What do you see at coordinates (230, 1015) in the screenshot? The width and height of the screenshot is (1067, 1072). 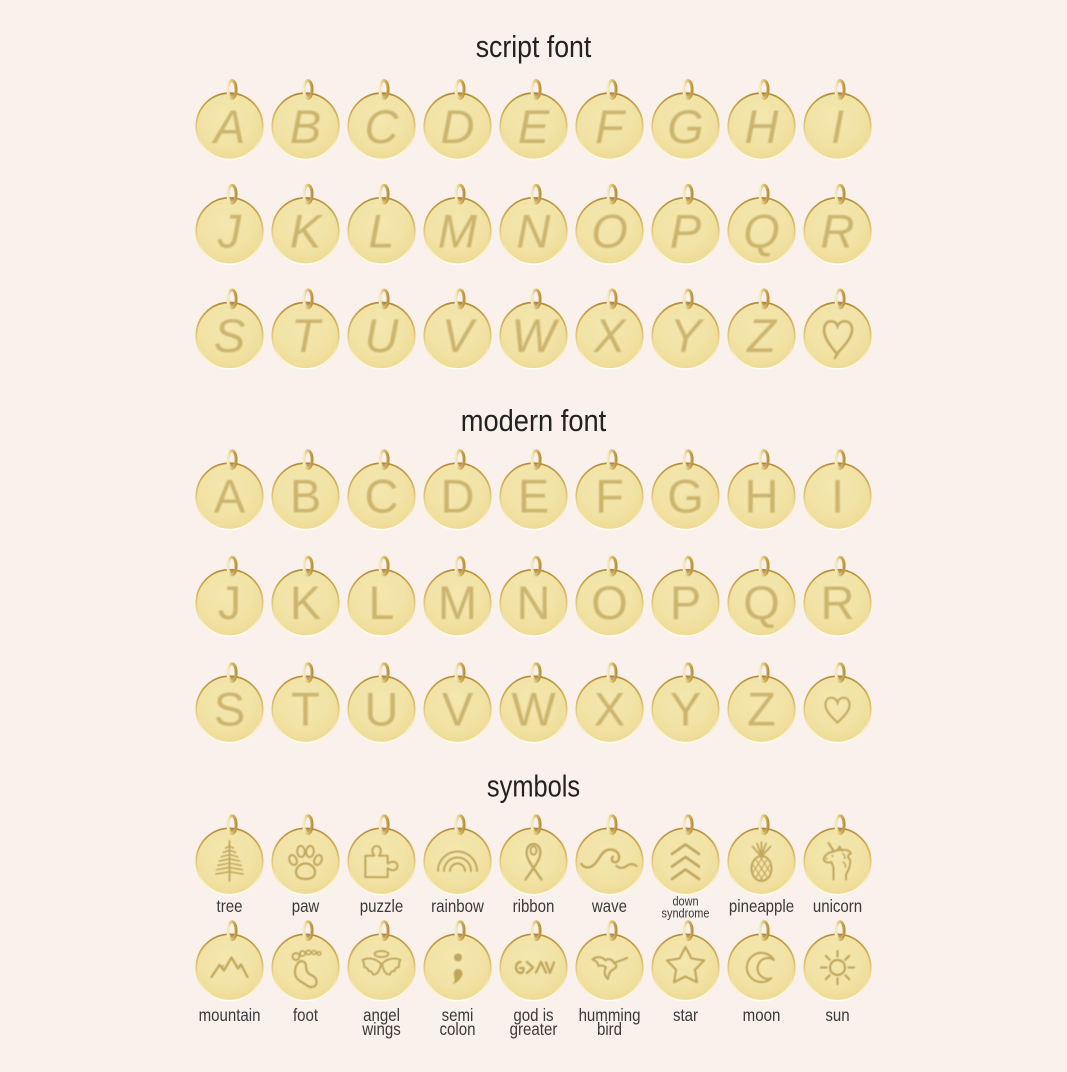 I see `svg-text: mountain` at bounding box center [230, 1015].